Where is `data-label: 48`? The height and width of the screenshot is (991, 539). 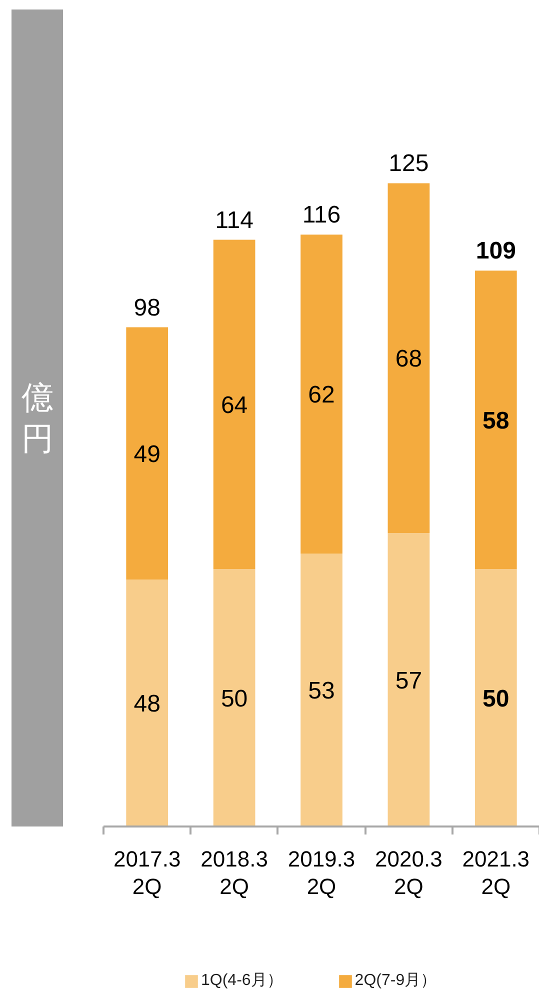 data-label: 48 is located at coordinates (147, 704).